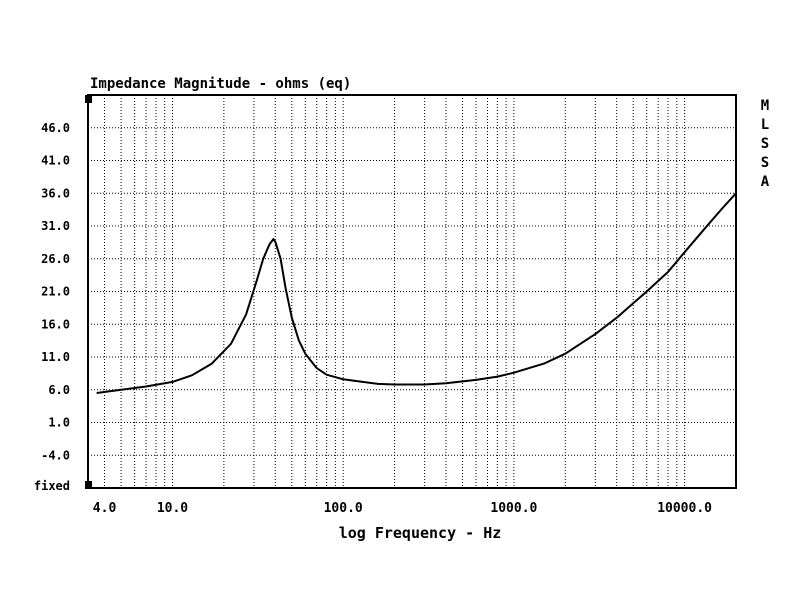  I want to click on chart-title: Impedance Magnitude - ohms (eq), so click(220, 84).